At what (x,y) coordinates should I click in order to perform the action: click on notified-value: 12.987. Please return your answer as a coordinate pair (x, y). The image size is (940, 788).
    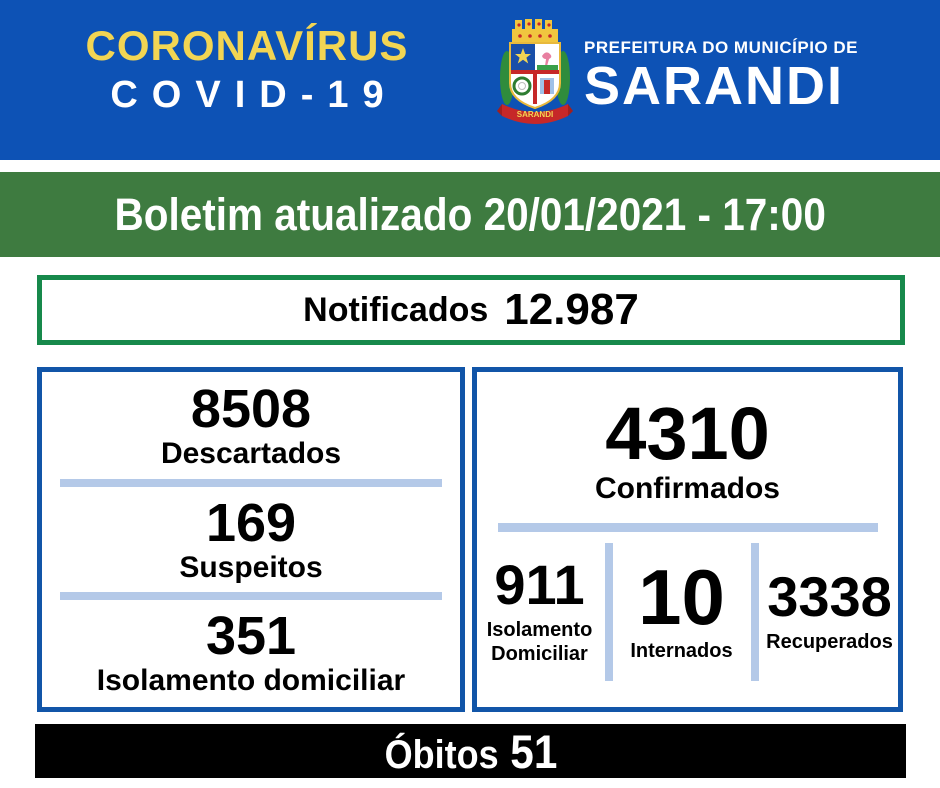
    Looking at the image, I should click on (571, 309).